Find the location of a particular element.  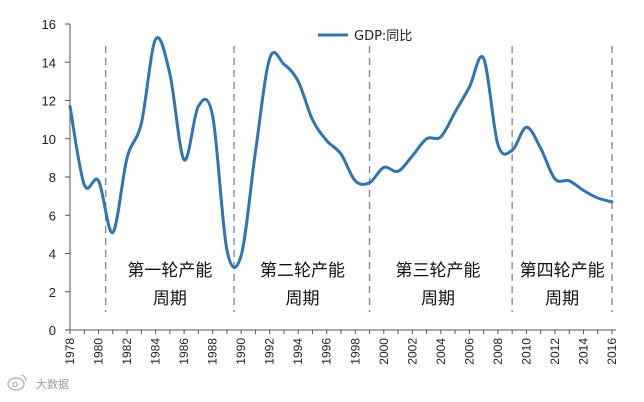

y-tick-label: 0 is located at coordinates (52, 330).